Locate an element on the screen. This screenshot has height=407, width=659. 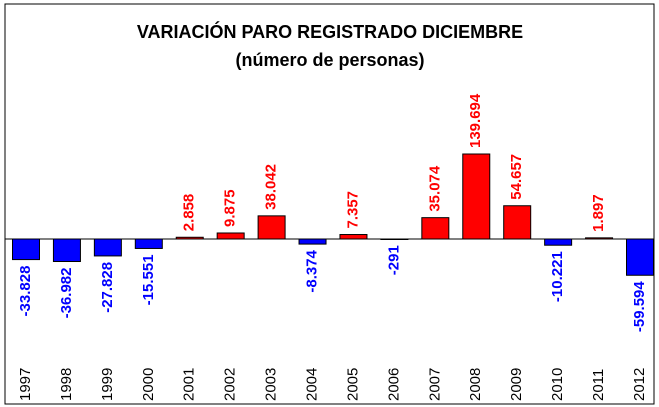
data-label: -27.828 is located at coordinates (107, 287).